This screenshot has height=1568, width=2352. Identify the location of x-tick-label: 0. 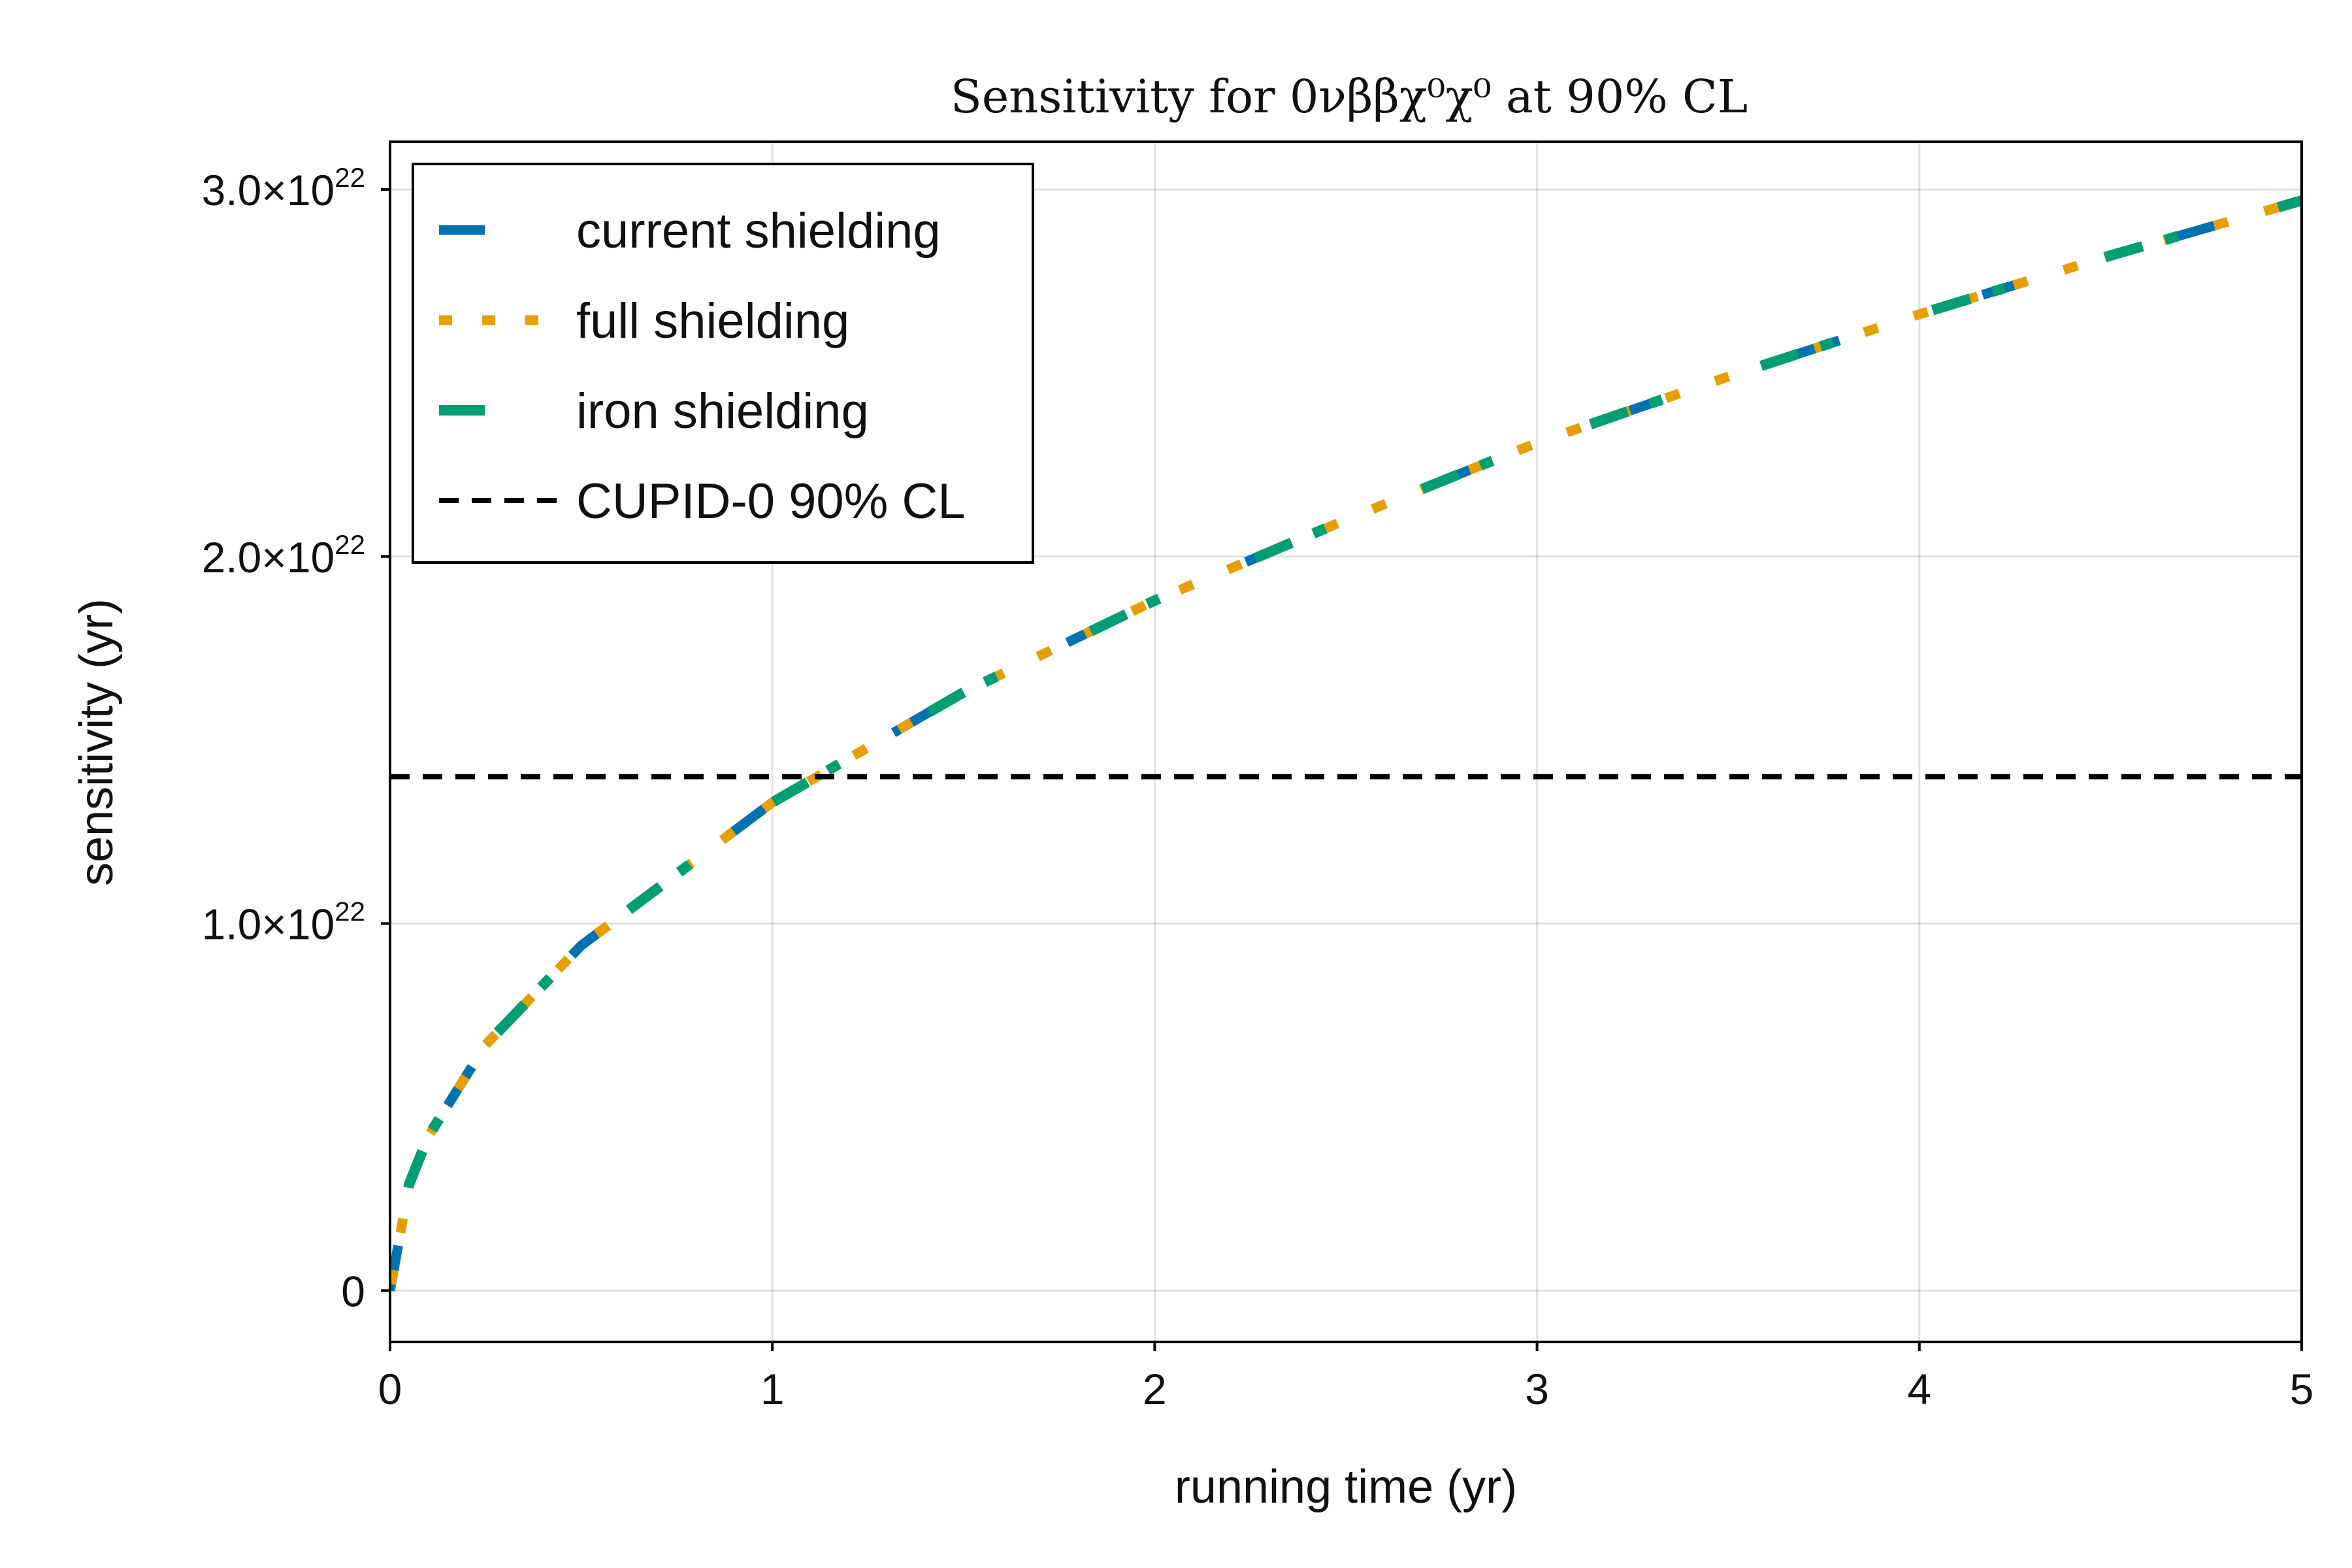
(390, 1389).